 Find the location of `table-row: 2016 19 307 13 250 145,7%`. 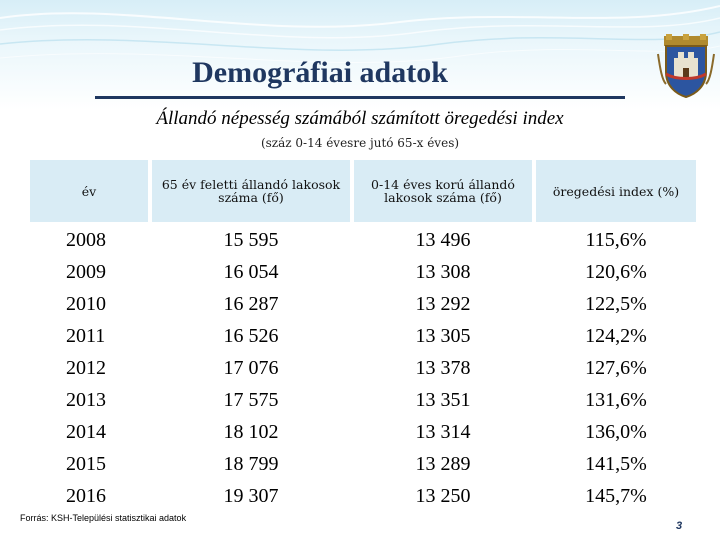

table-row: 2016 19 307 13 250 145,7% is located at coordinates (360, 496).